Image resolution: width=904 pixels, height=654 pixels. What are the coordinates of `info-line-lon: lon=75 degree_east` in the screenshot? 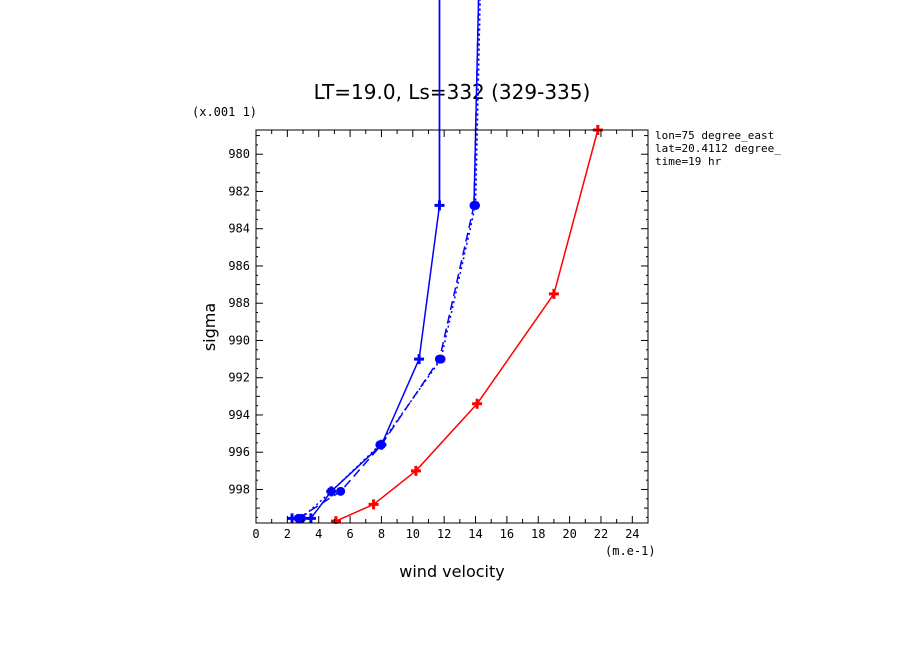 It's located at (714, 135).